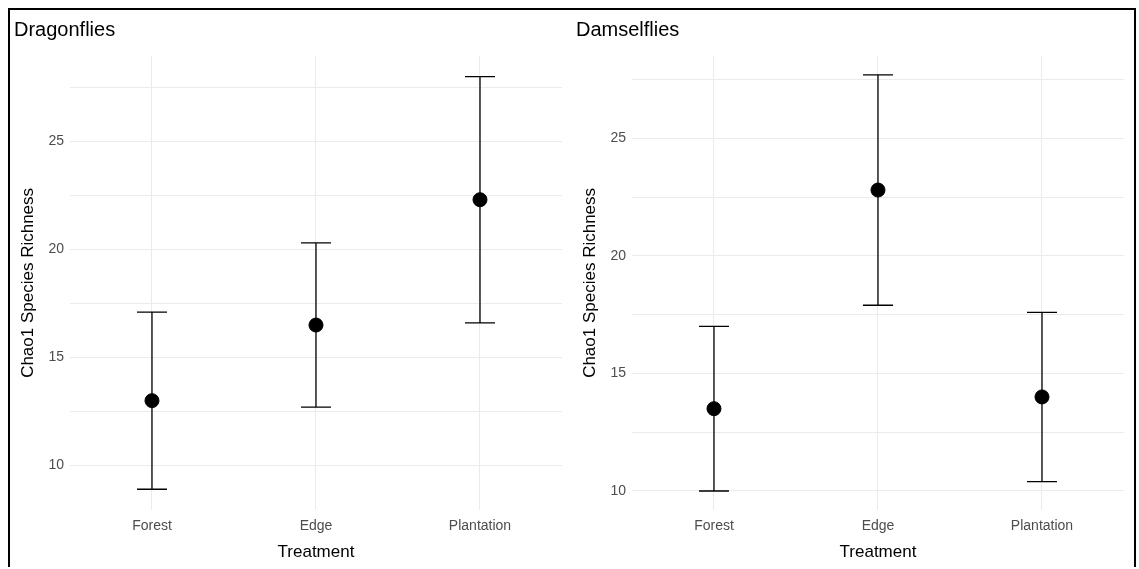 This screenshot has width=1139, height=569. Describe the element at coordinates (628, 28) in the screenshot. I see `chart-title: Damselflies` at that location.